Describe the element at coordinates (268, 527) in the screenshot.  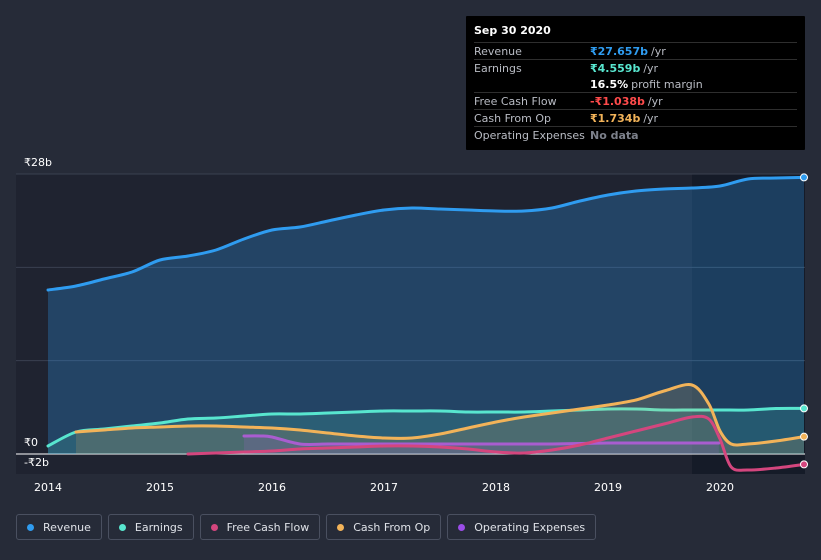
I see `legend-label: Free Cash Flow` at that location.